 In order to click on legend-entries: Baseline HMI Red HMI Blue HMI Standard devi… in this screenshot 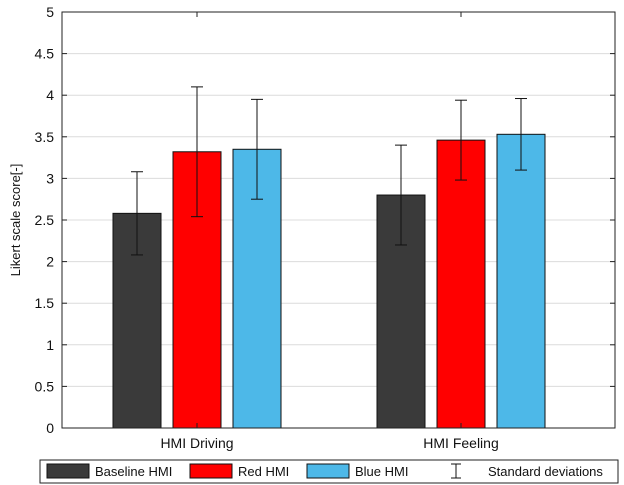, I will do `click(324, 471)`.